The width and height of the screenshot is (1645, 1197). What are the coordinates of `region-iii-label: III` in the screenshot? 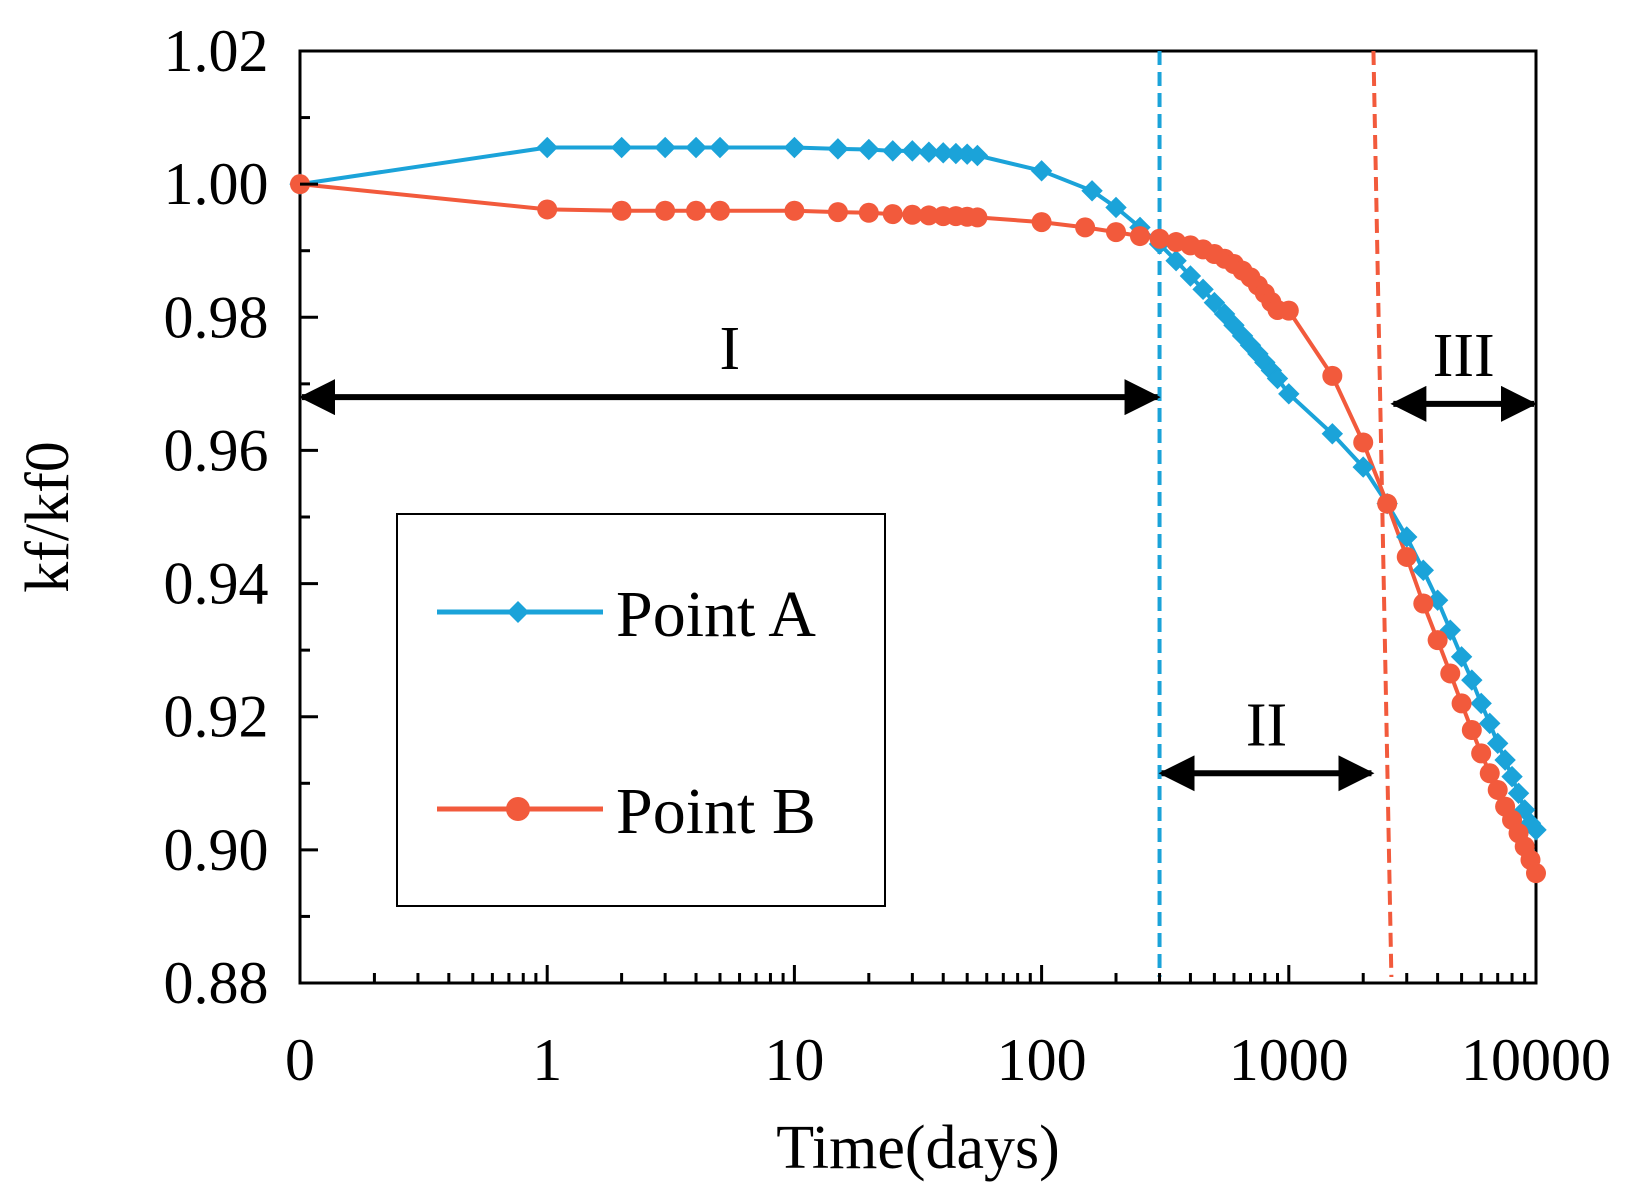 It's located at (1464, 356).